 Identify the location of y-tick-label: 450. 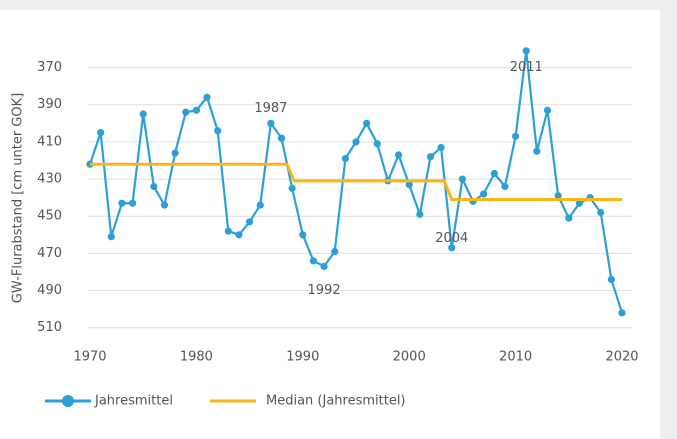
(49, 216).